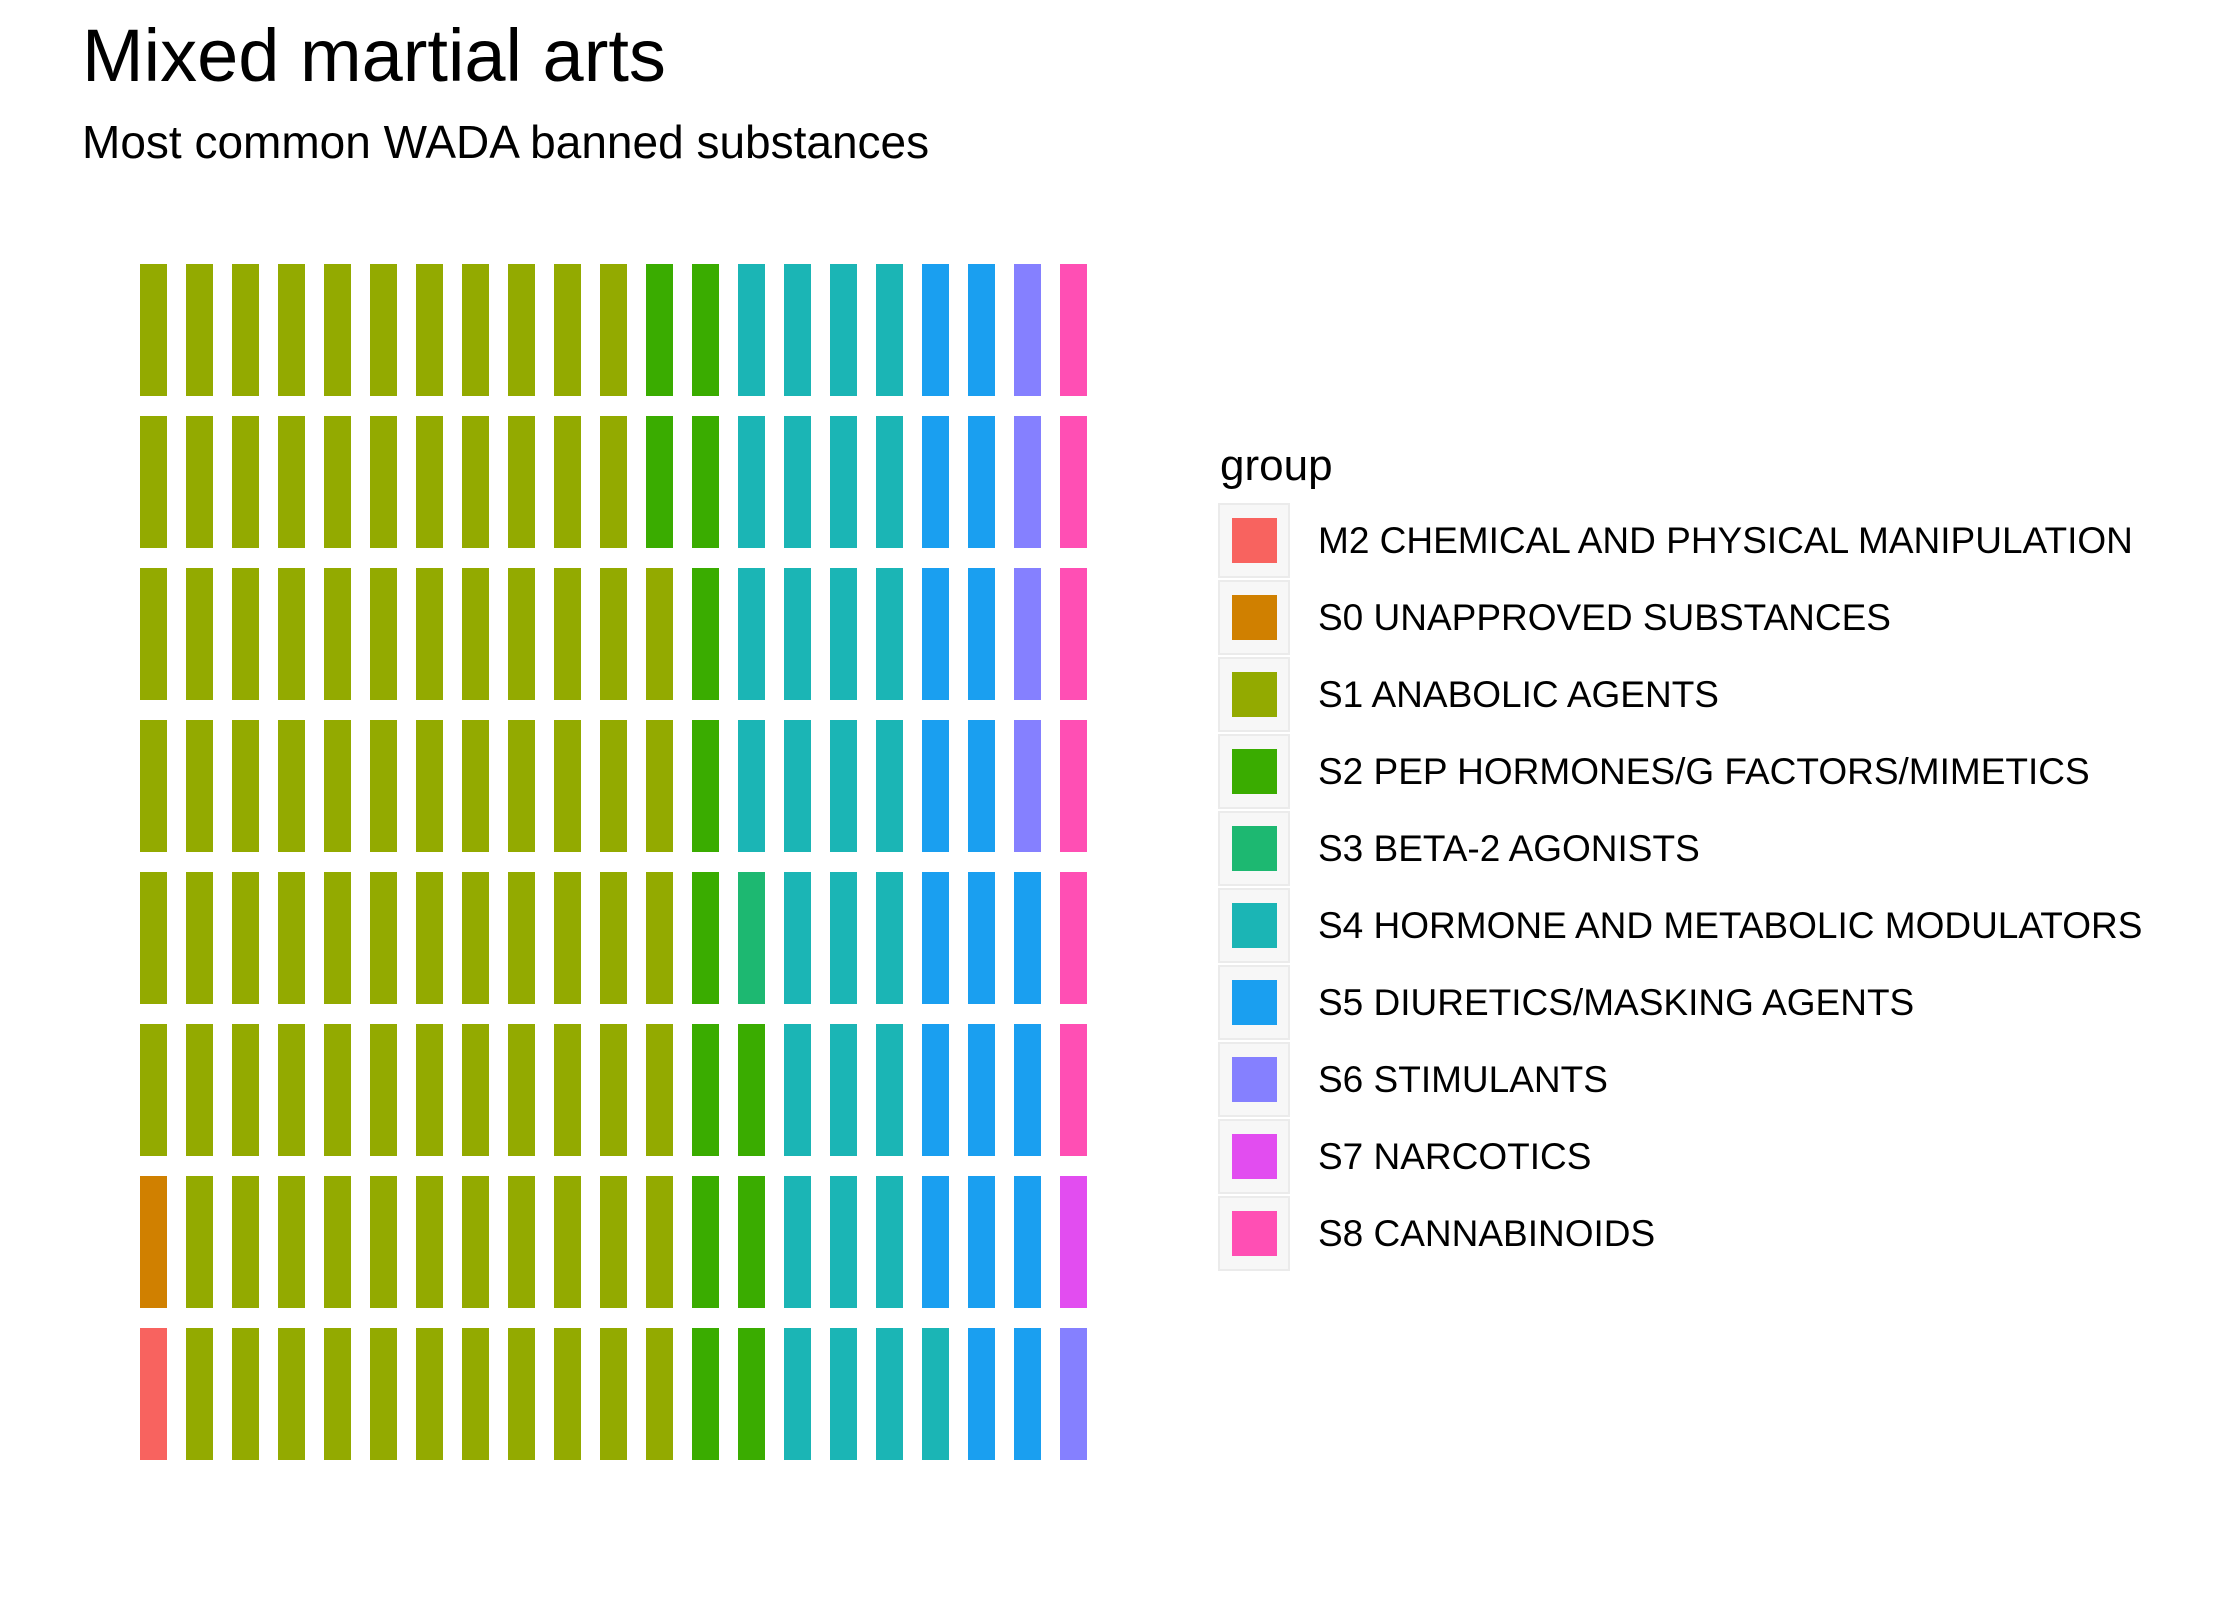  Describe the element at coordinates (1680, 1156) in the screenshot. I see `legend-item: S7 NARCOTICS` at that location.